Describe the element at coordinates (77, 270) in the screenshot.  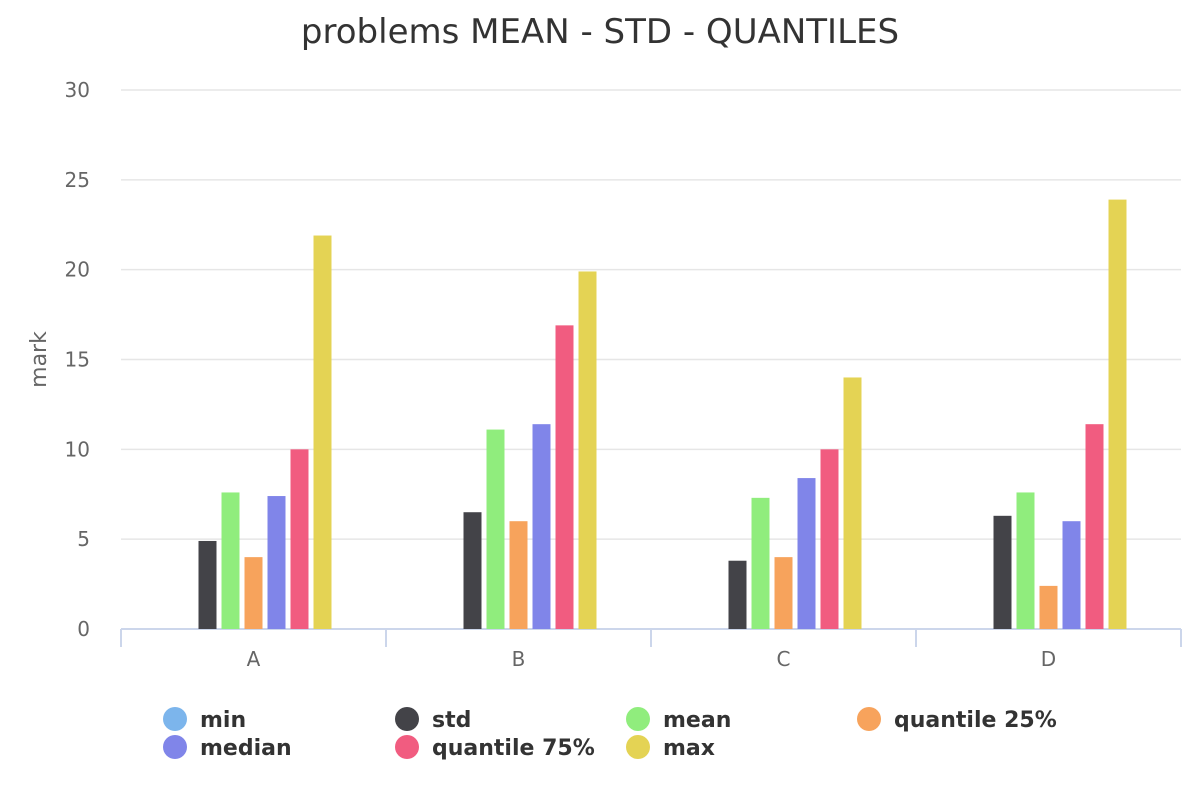
I see `y-tick-label: 20` at that location.